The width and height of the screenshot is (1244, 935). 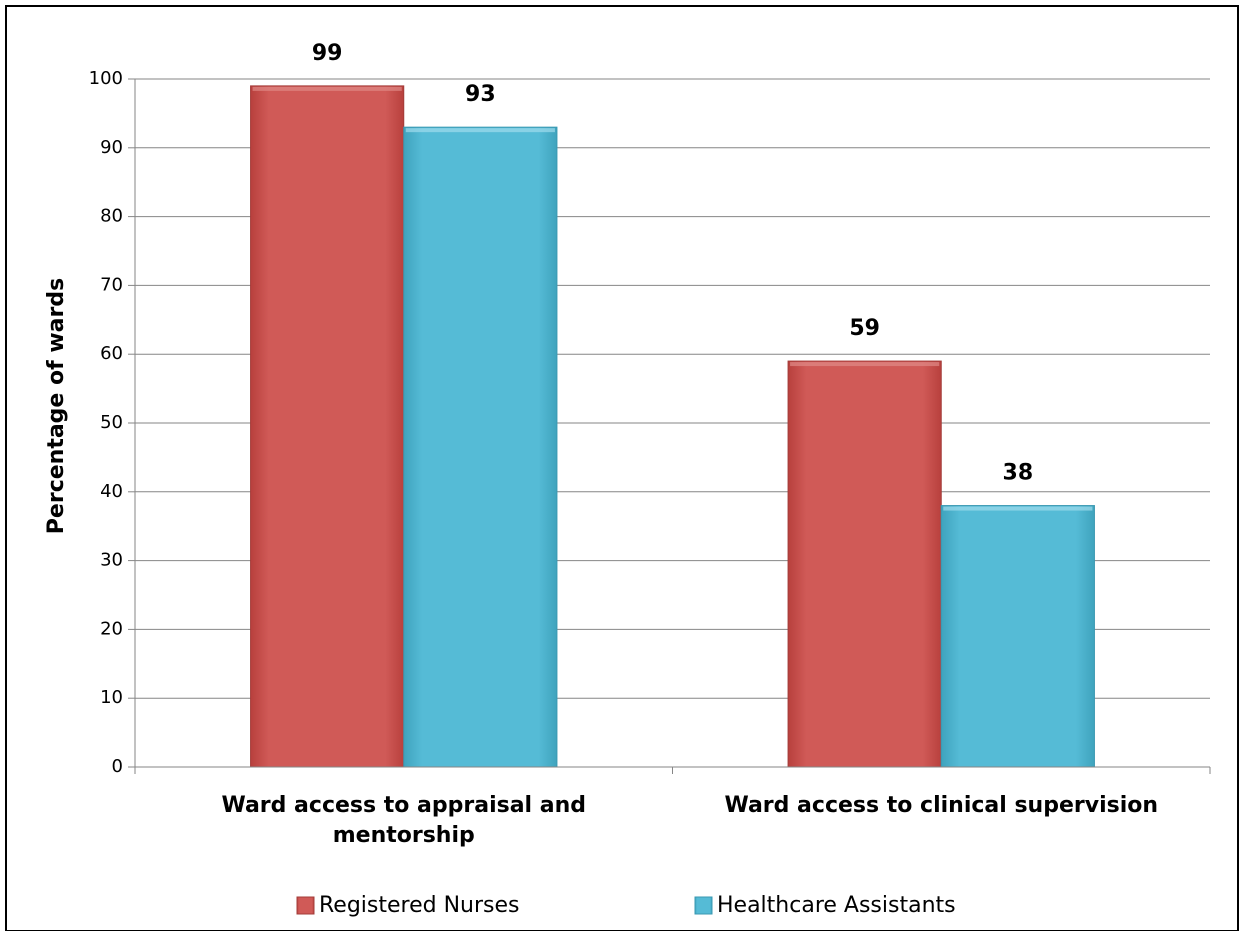 I want to click on y-tick-label: 20, so click(x=111, y=628).